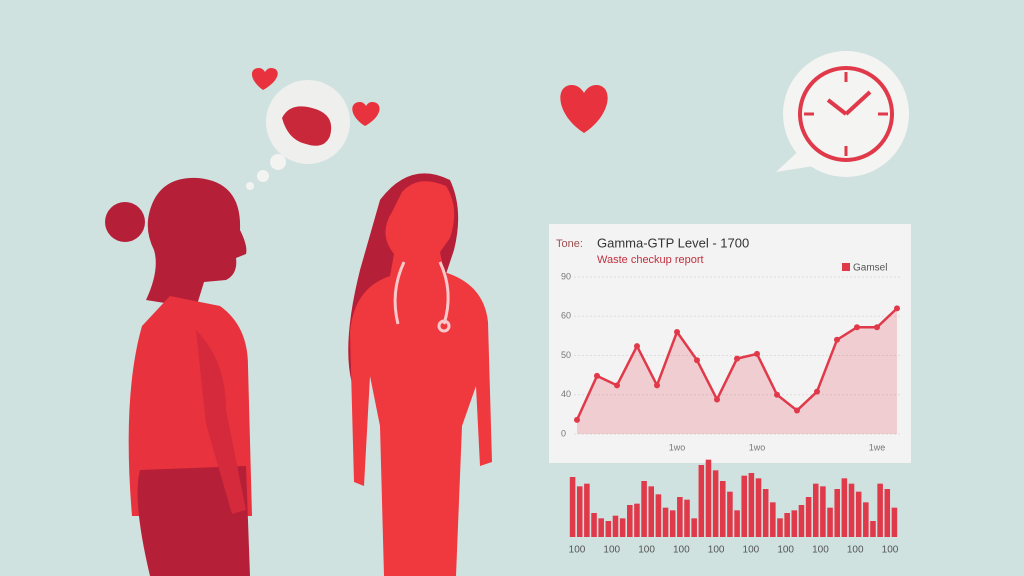 The height and width of the screenshot is (576, 1024). I want to click on legend-swatch, so click(846, 267).